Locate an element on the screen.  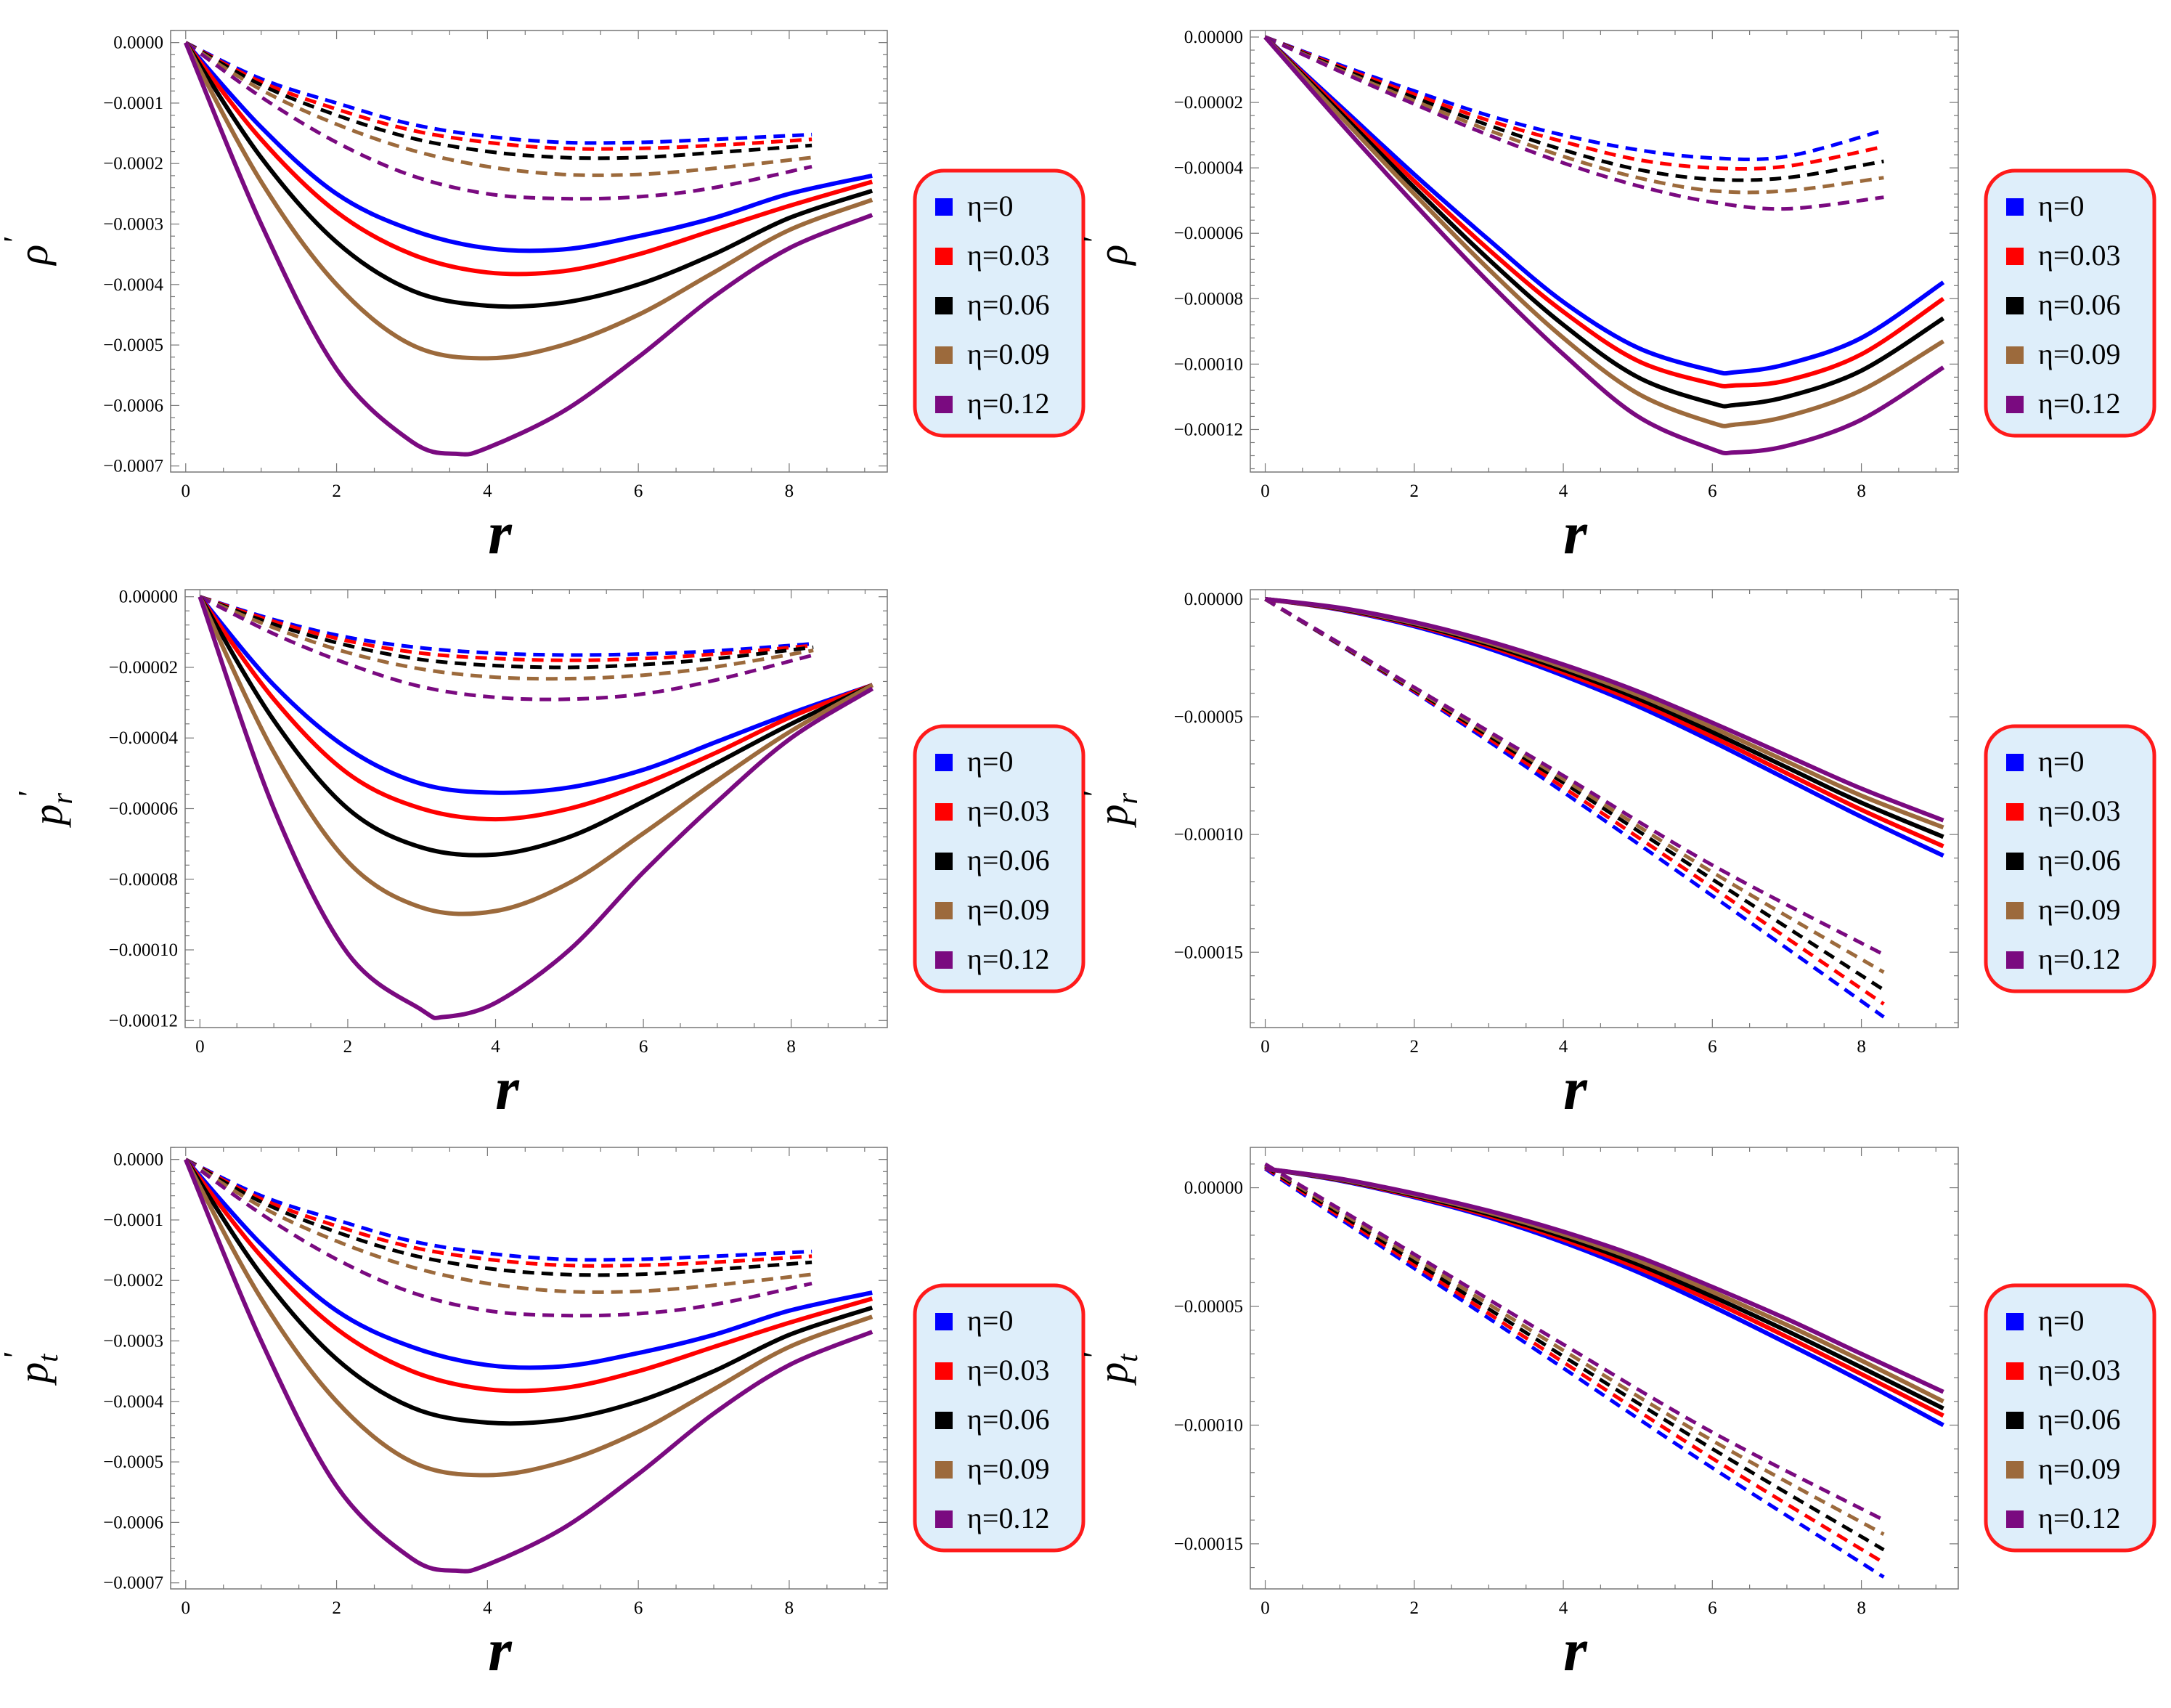
y-axis-label: ρ' is located at coordinates (1106, 252).